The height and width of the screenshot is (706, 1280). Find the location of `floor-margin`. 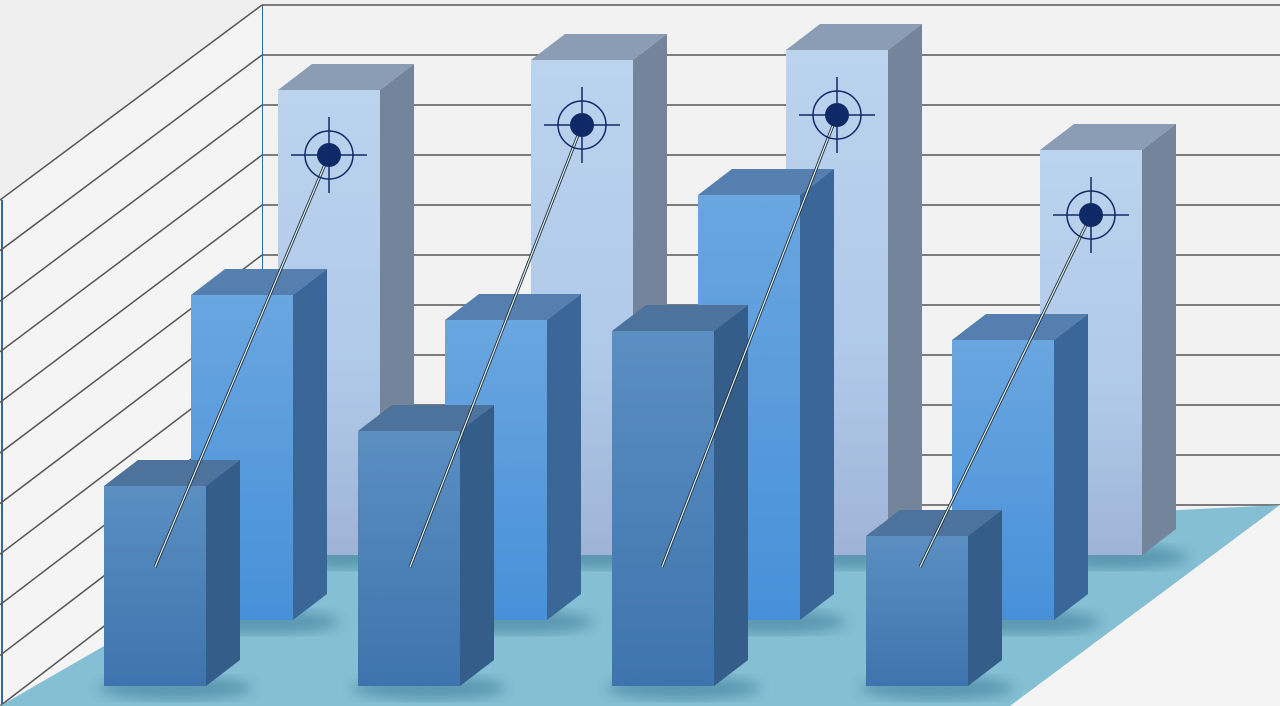

floor-margin is located at coordinates (1145, 605).